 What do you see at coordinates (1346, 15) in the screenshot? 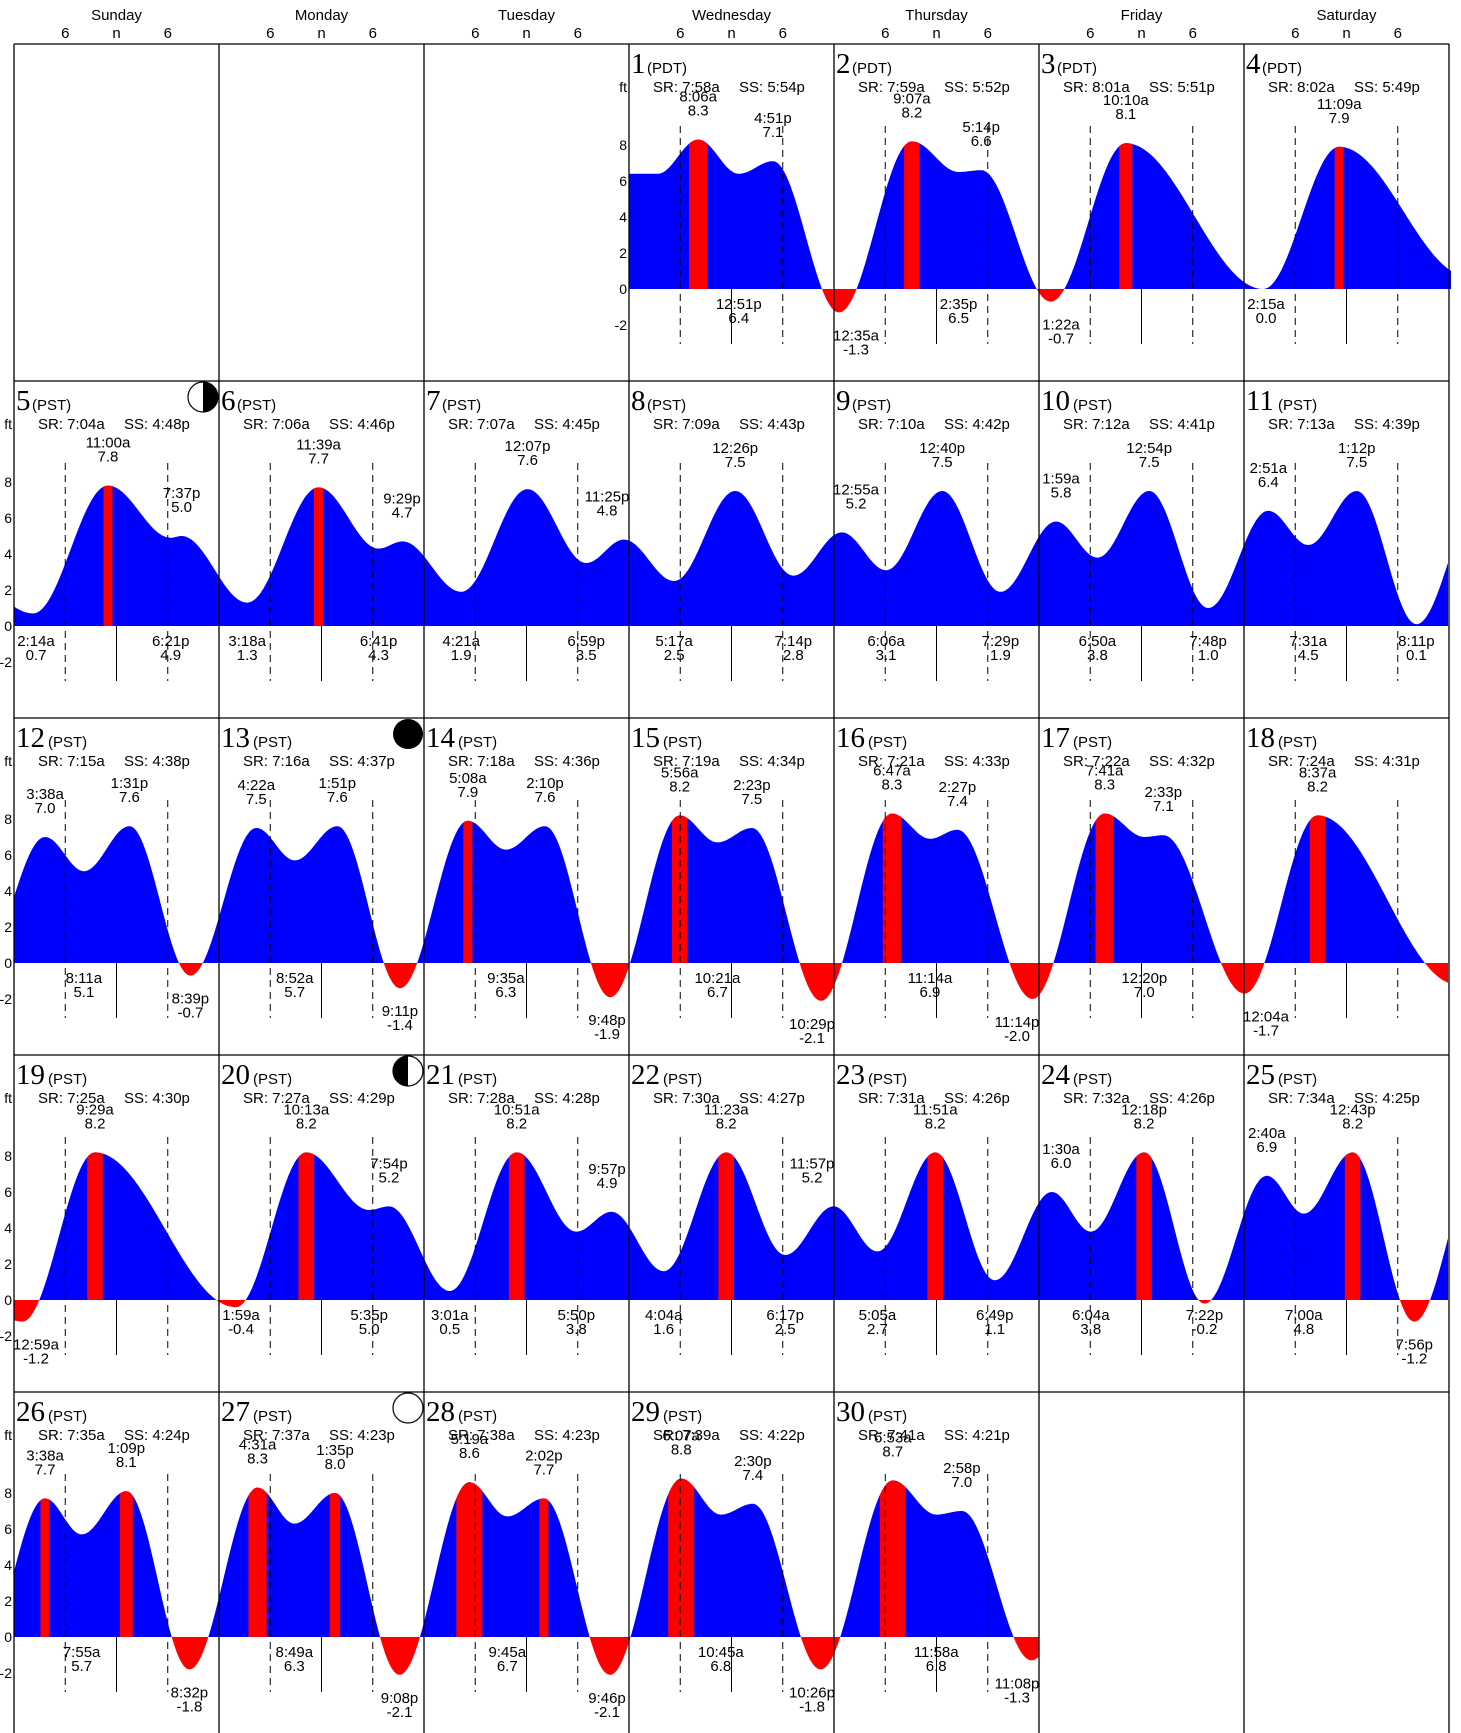
I see `weekday-label: Saturday` at bounding box center [1346, 15].